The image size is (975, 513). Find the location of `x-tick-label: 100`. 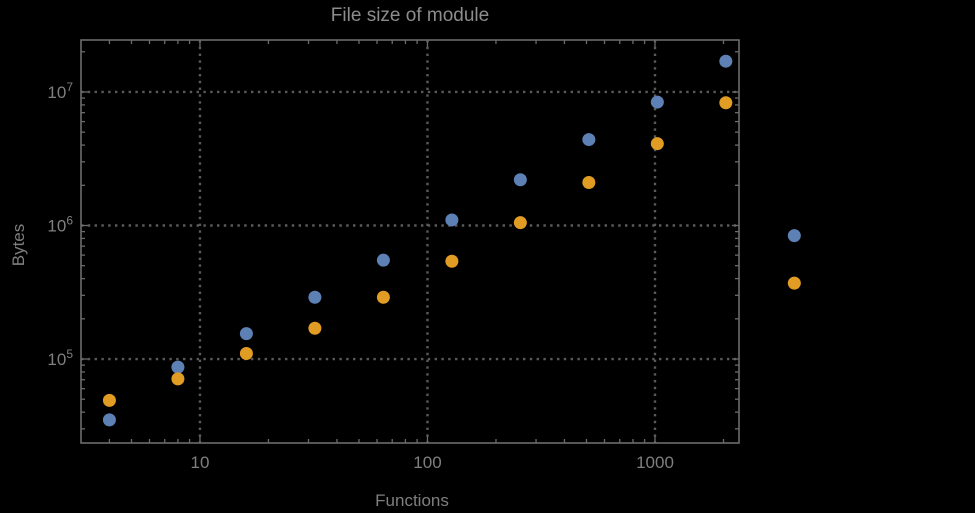

x-tick-label: 100 is located at coordinates (427, 462).